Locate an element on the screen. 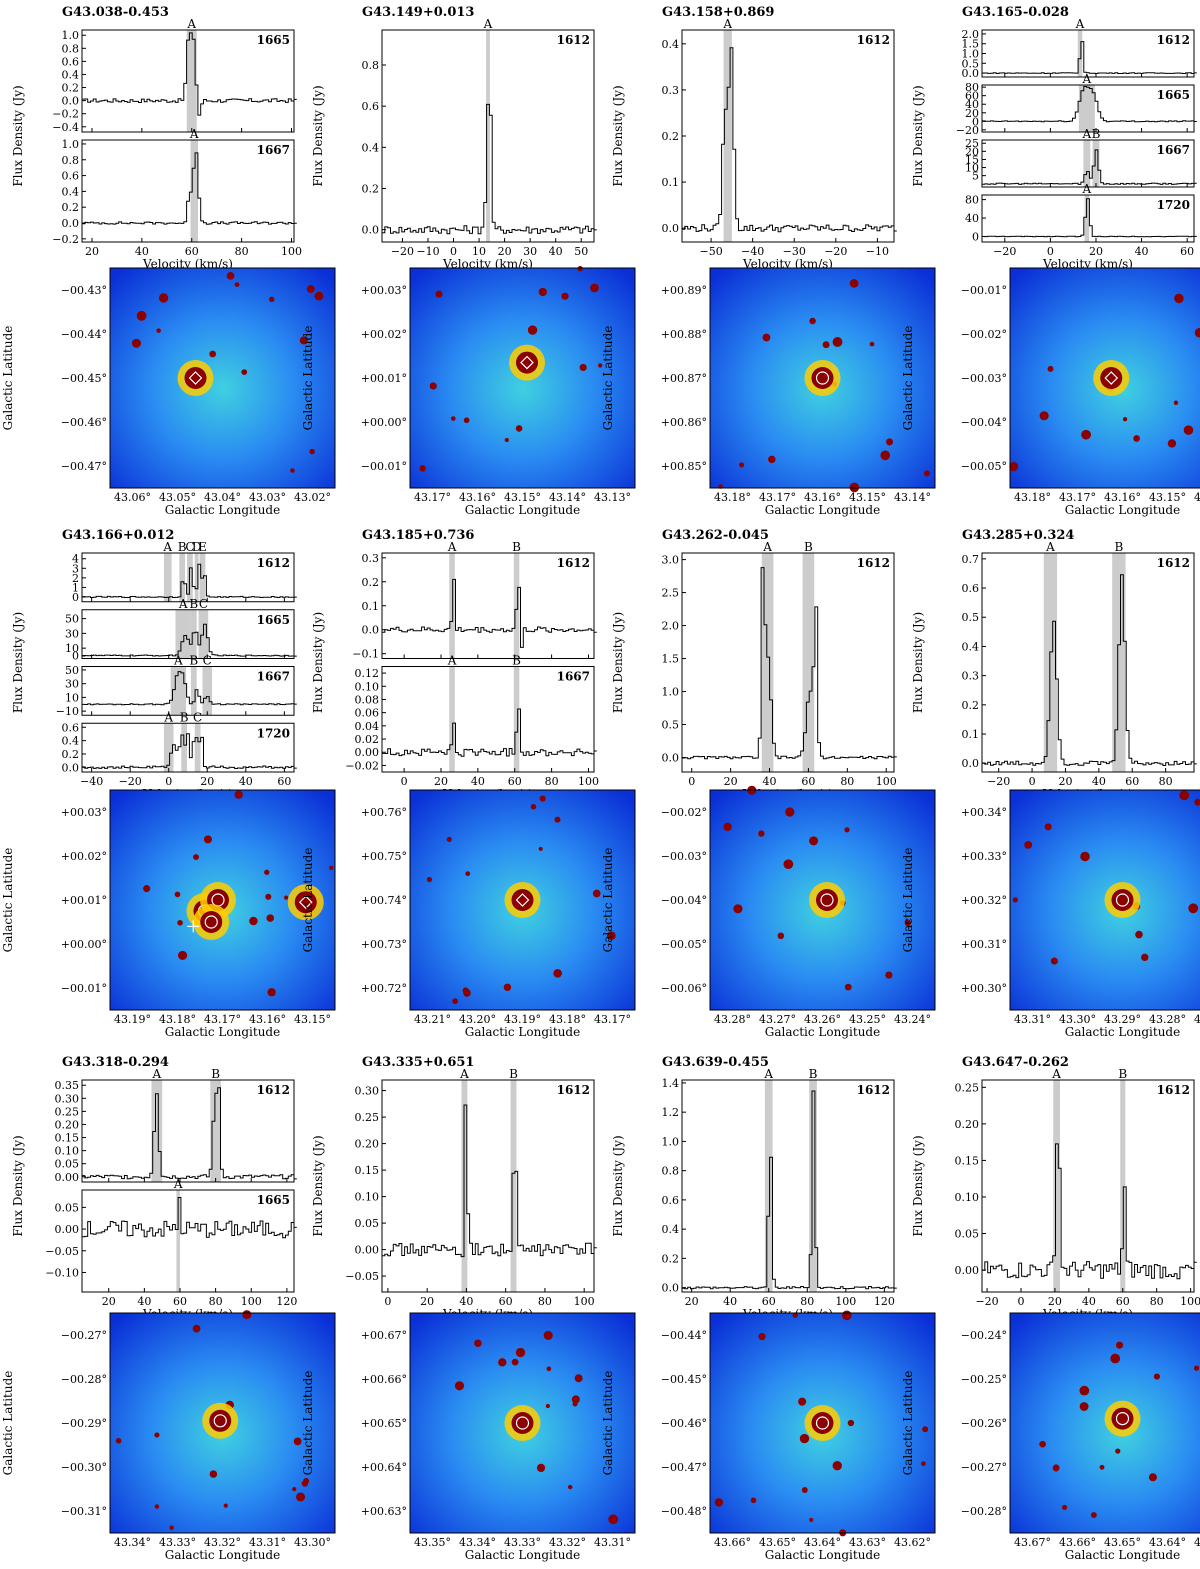  x-tick-label: 60 is located at coordinates (1187, 251).